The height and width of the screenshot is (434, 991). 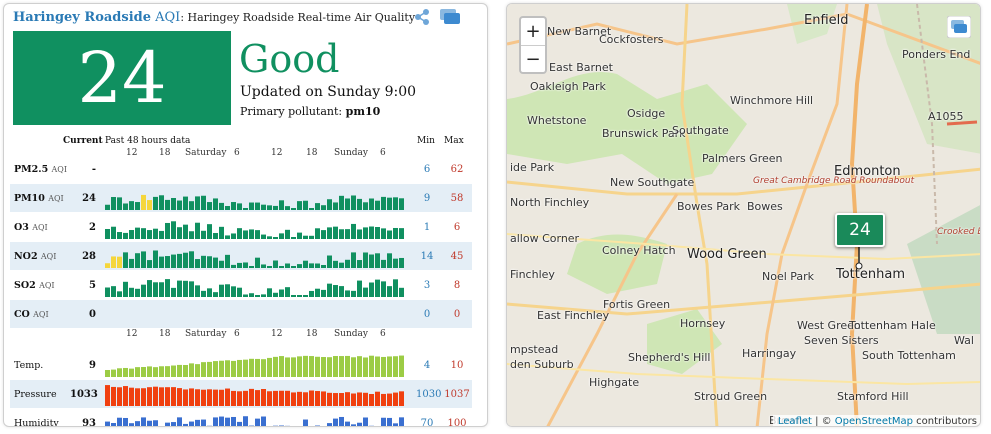 I want to click on axis-tick-label: 12, so click(x=277, y=153).